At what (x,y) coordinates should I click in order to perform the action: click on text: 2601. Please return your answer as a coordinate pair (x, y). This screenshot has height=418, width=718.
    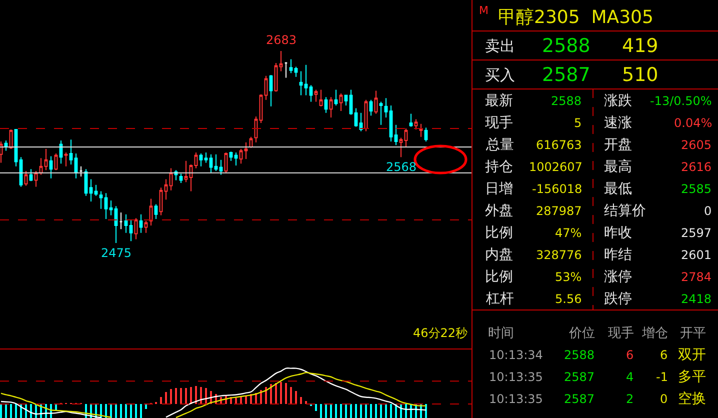
    Looking at the image, I should click on (696, 255).